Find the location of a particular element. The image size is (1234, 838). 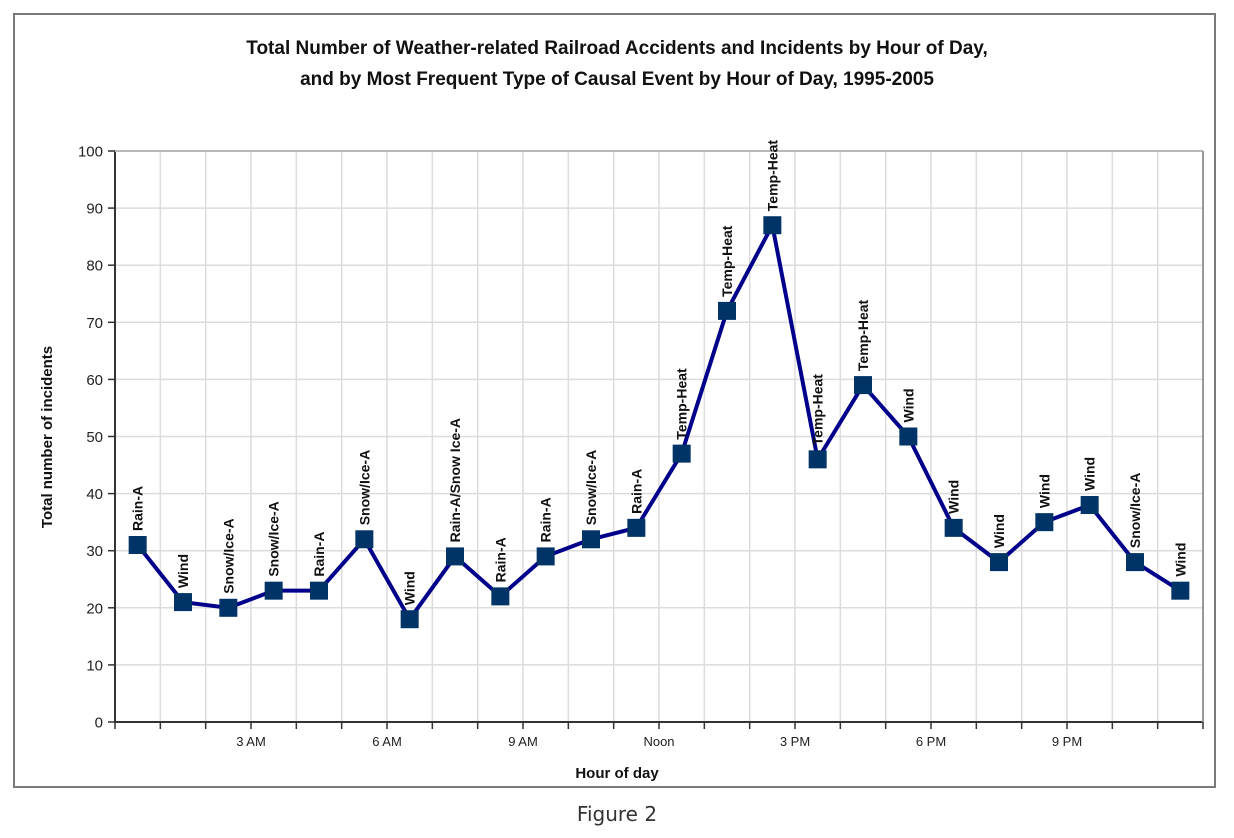

y-axis-ticks: 0 10 20 30 40 50 60 70 80 90 100 is located at coordinates (96, 438).